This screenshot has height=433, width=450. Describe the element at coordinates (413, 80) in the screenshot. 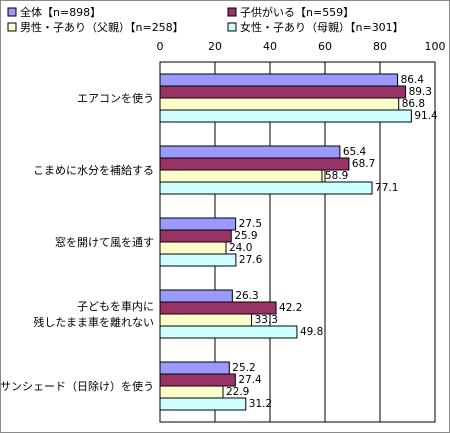

I see `value-label-1-1: 86.4` at that location.